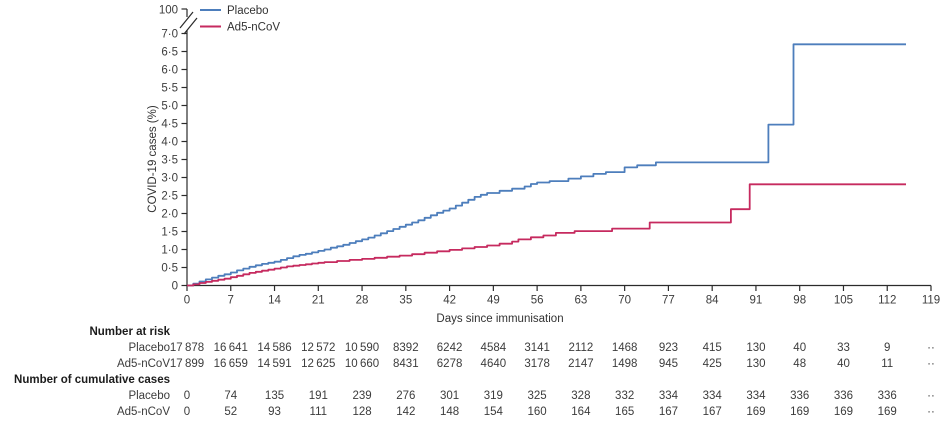  Describe the element at coordinates (169, 161) in the screenshot. I see `y-tick-label: 3·5` at that location.